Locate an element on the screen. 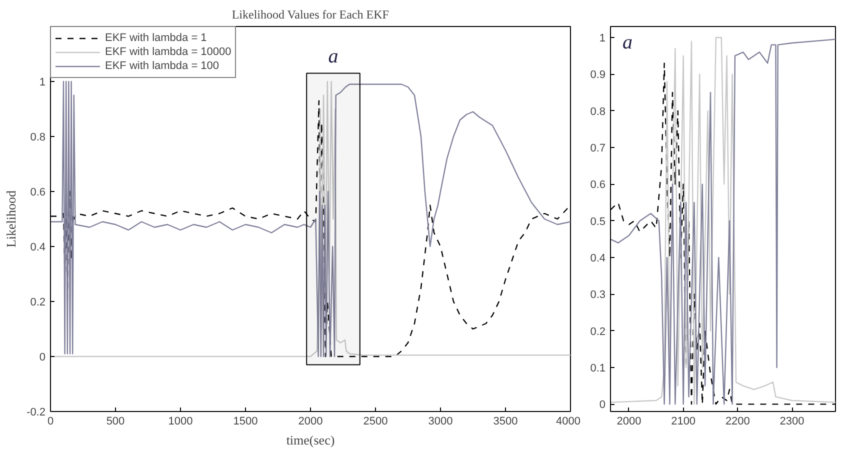 Image resolution: width=850 pixels, height=457 pixels. legend-label: EKF with lambda = 10000 is located at coordinates (168, 52).